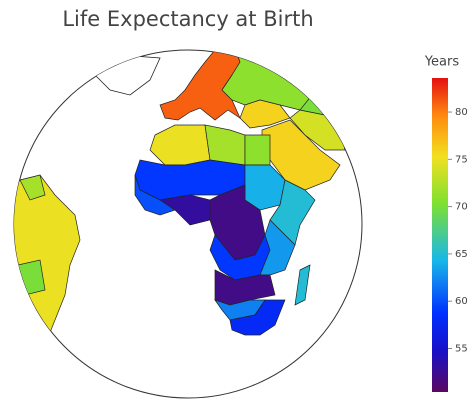 The image size is (474, 412). I want to click on colorbar-tick-label: 60, so click(461, 301).